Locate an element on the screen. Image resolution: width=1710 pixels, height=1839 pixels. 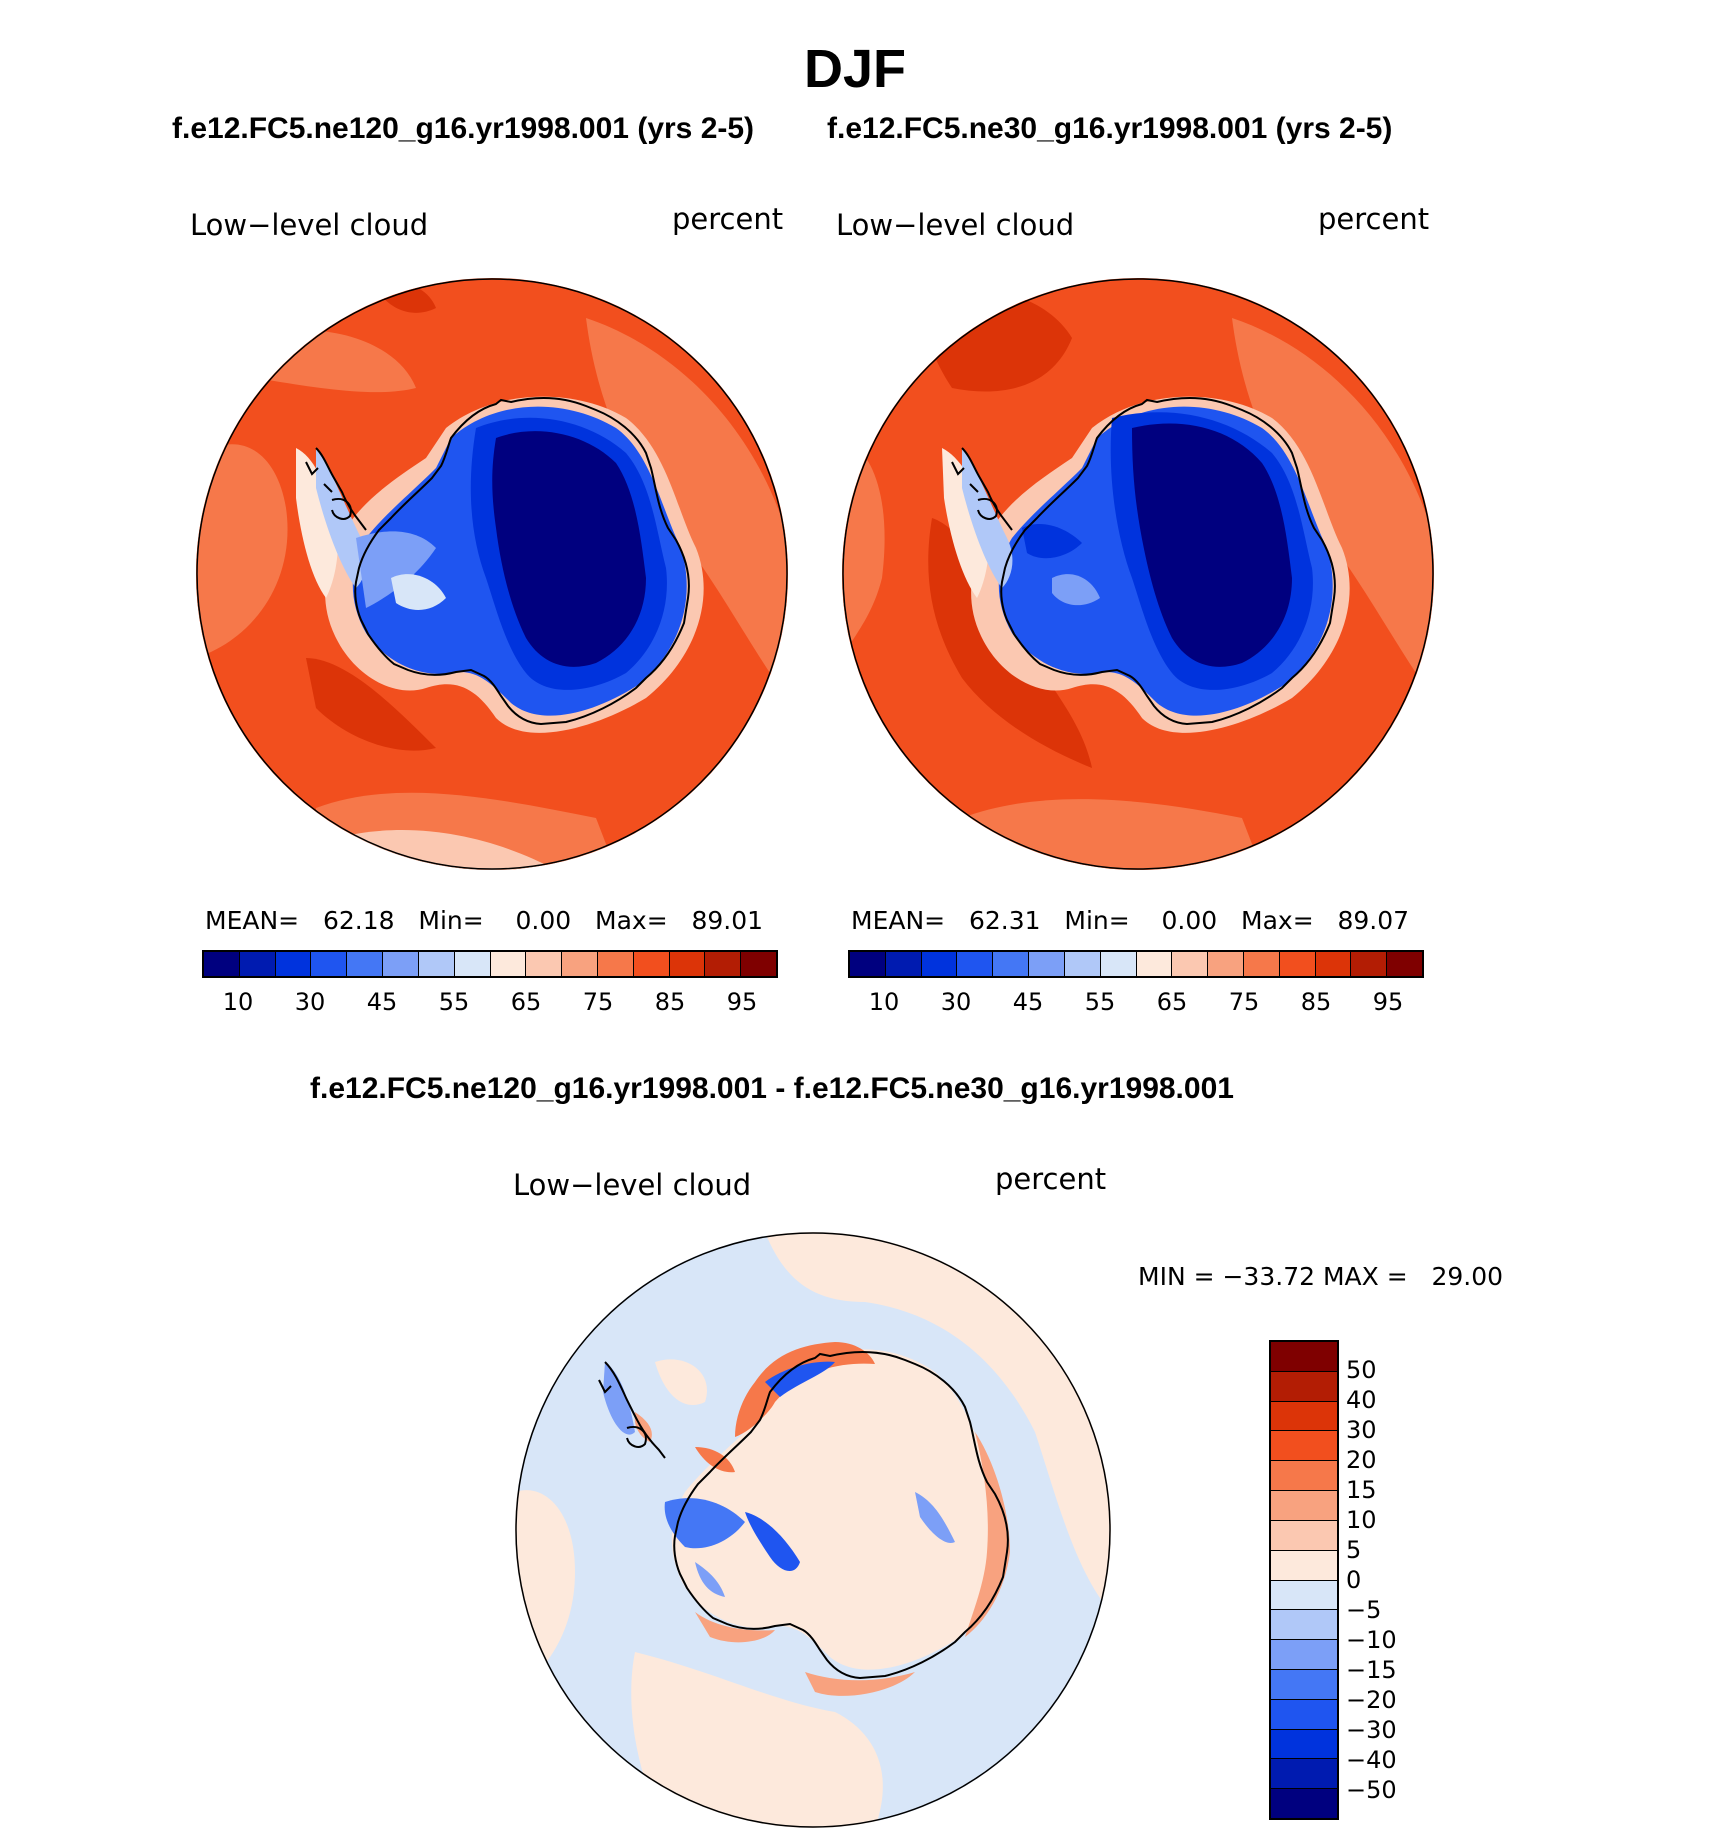
colorbar-tick-label: −40 is located at coordinates (1371, 1760).